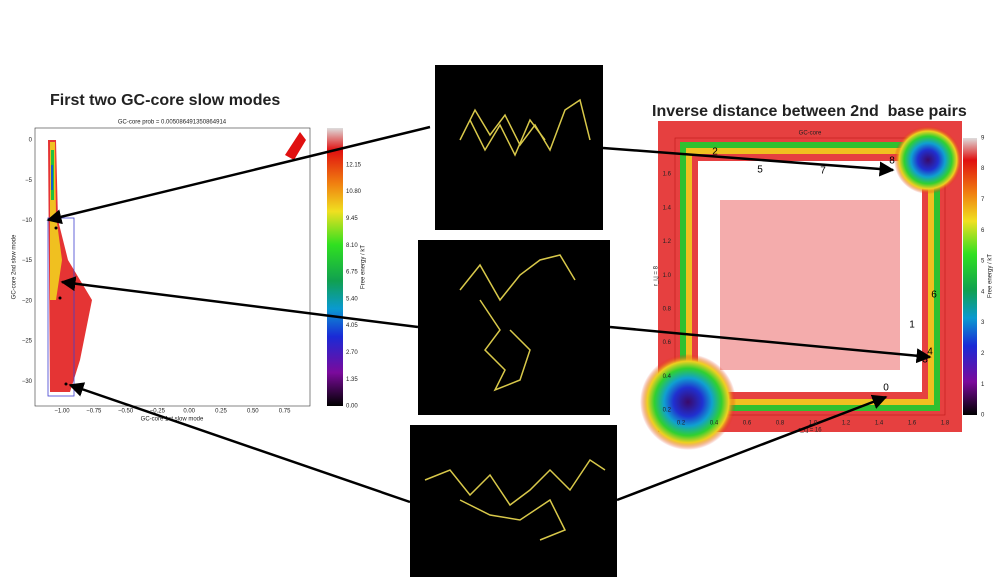 The width and height of the screenshot is (999, 582). Describe the element at coordinates (930, 352) in the screenshot. I see `point-label: 4` at that location.